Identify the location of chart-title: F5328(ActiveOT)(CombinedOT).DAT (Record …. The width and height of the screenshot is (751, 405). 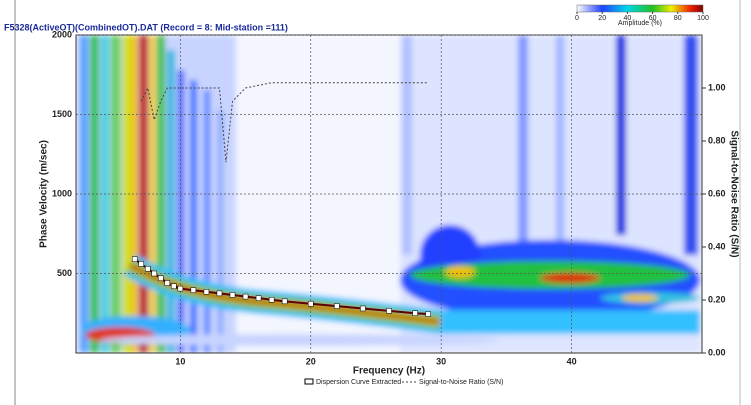
(146, 27).